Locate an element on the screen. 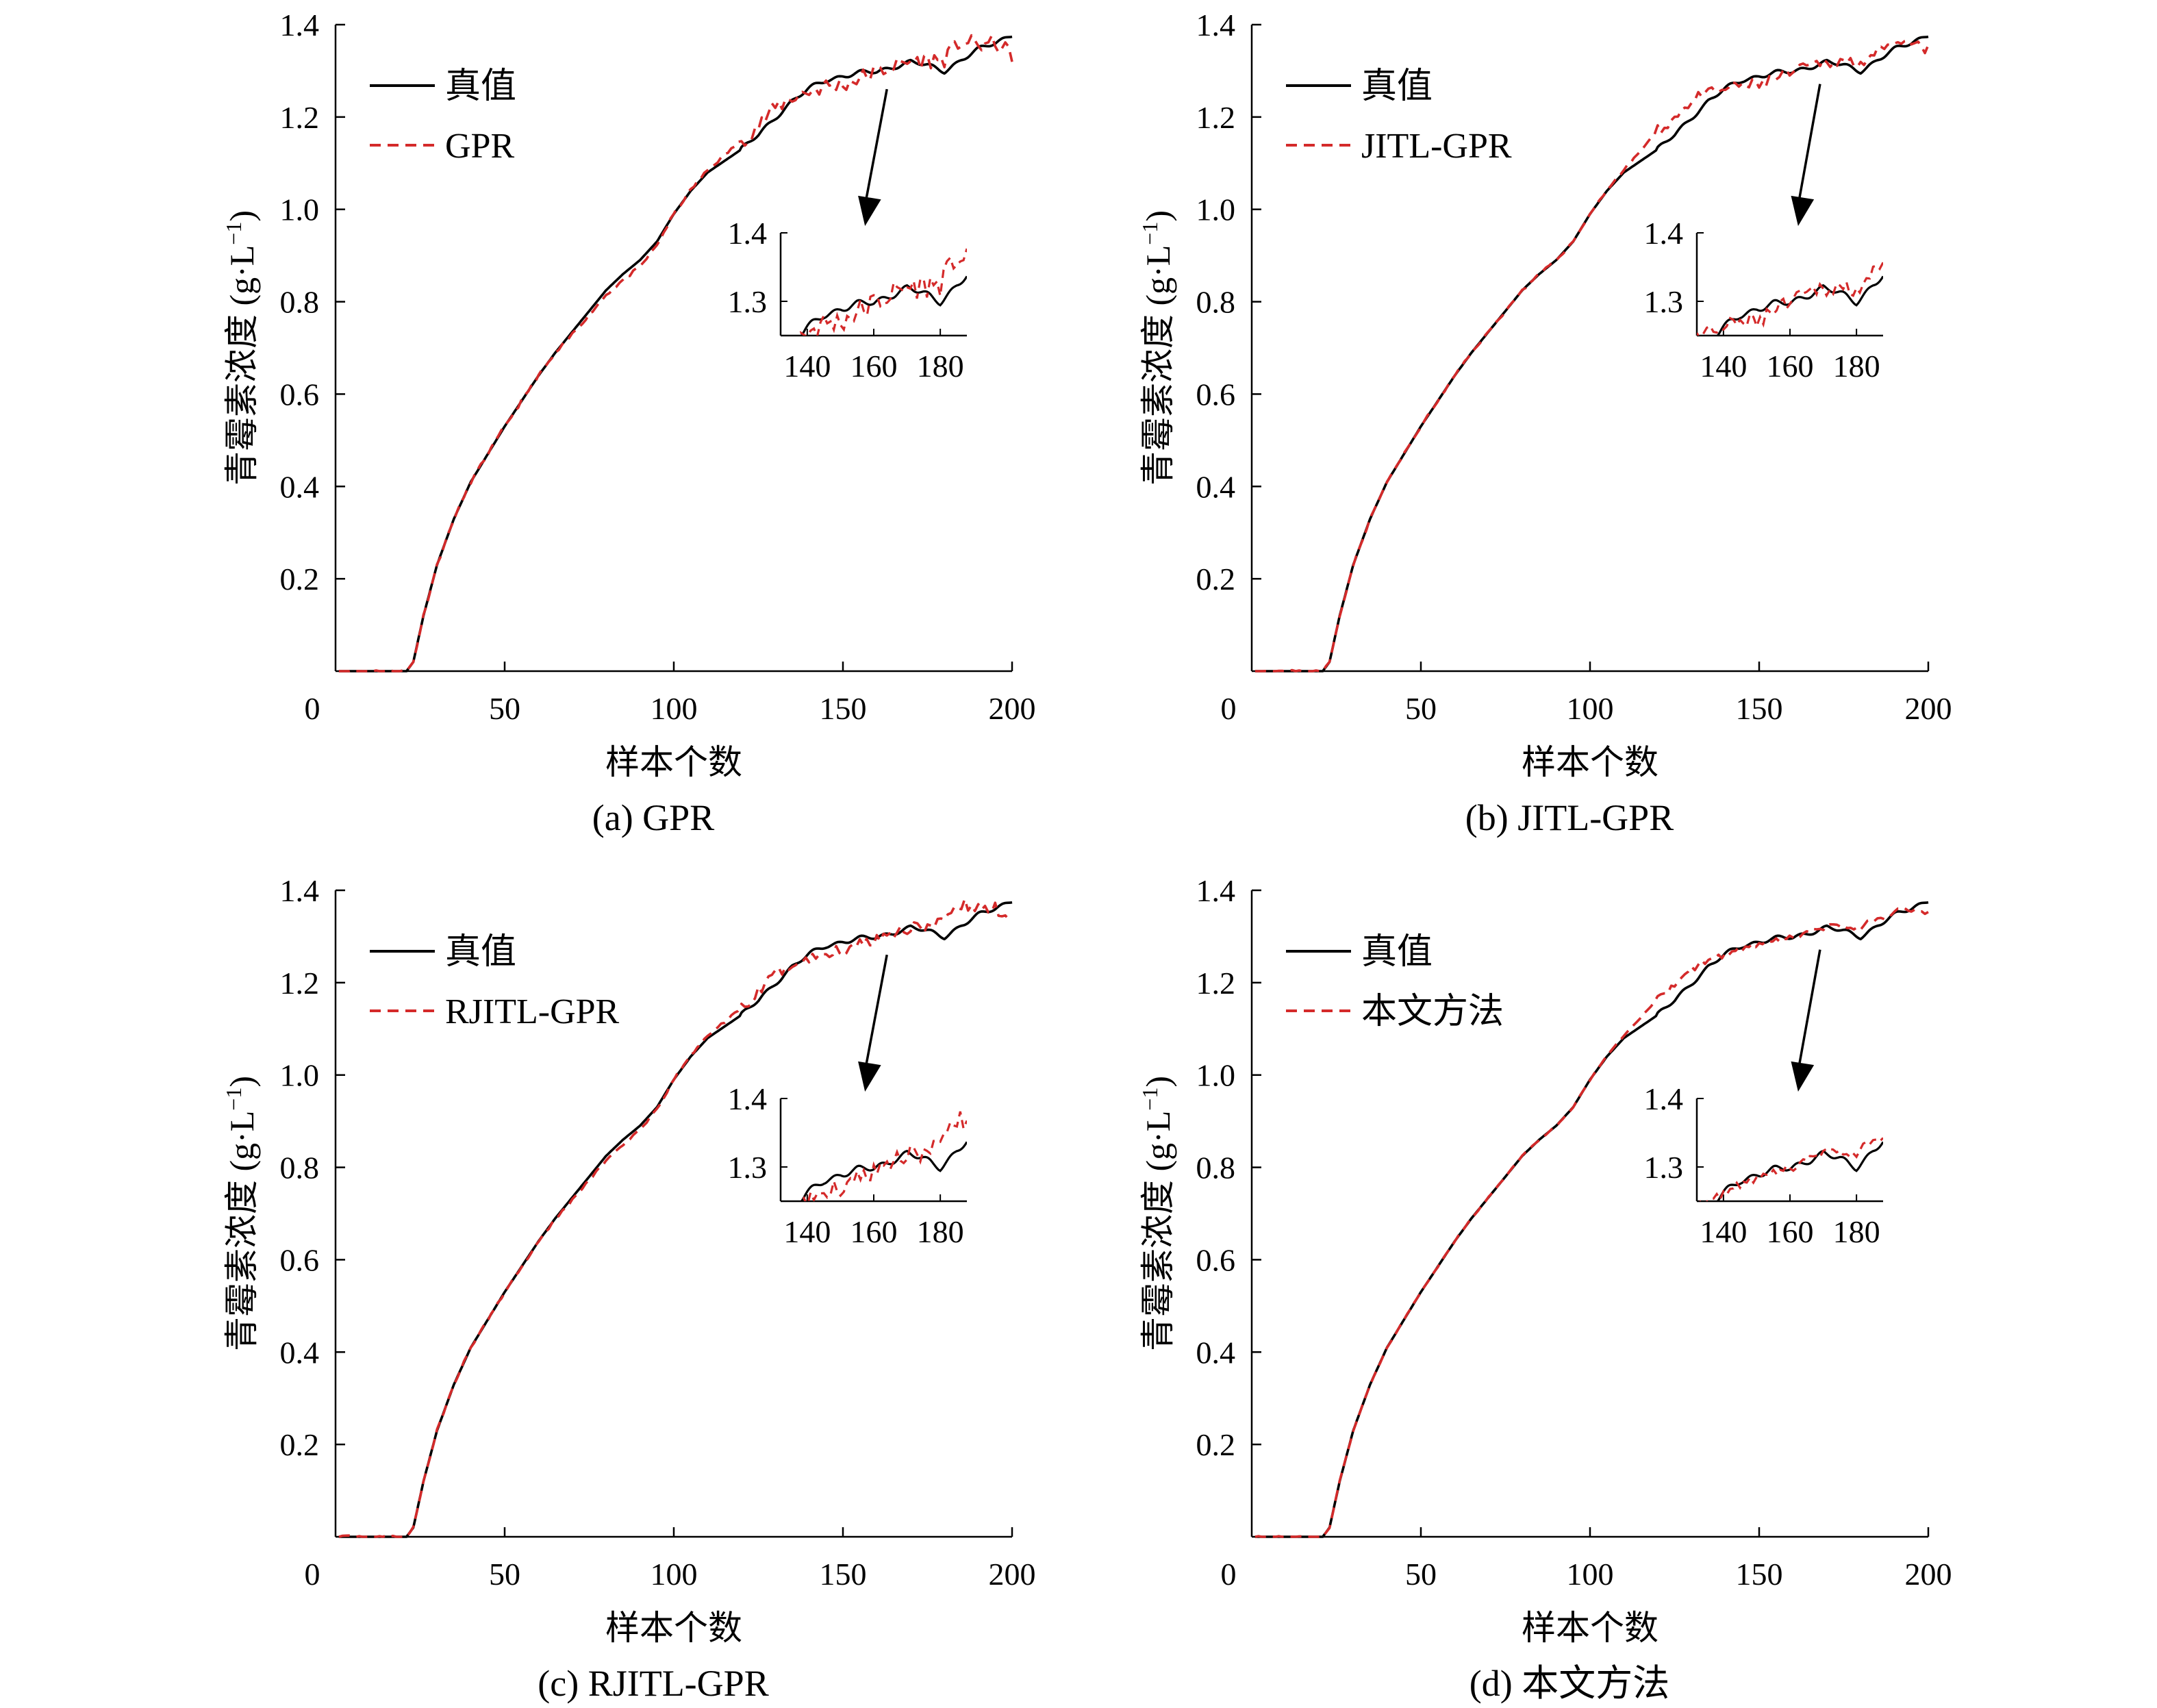 The height and width of the screenshot is (1708, 2157). panel-caption: (c) RJITL-GPR is located at coordinates (653, 1683).